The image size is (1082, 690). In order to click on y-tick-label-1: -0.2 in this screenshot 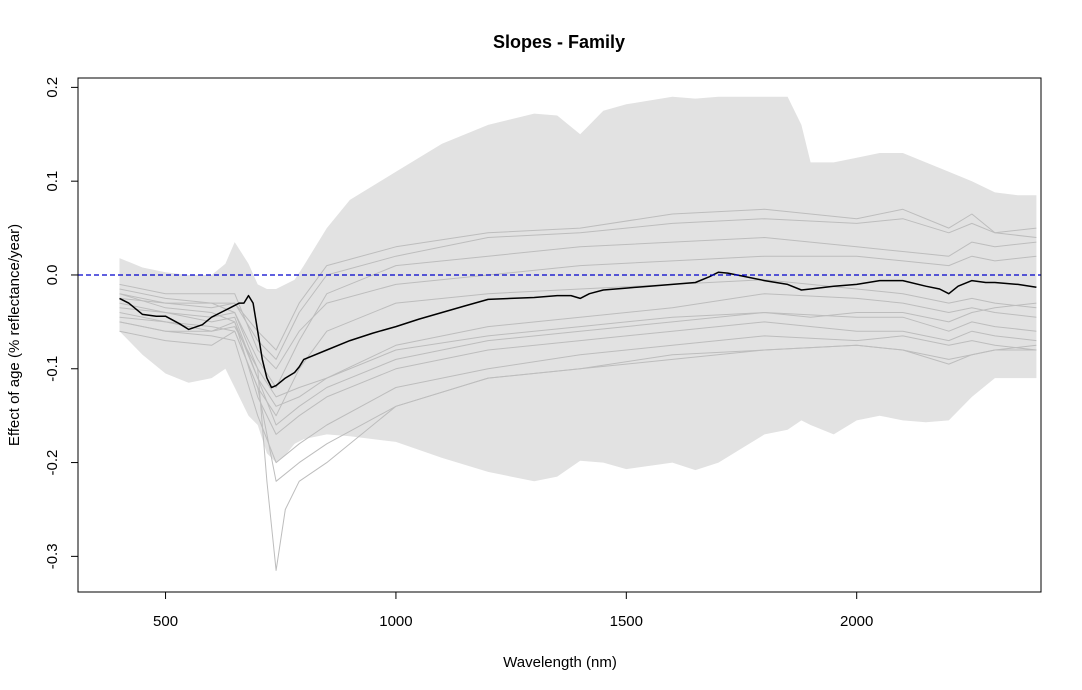, I will do `click(52, 463)`.